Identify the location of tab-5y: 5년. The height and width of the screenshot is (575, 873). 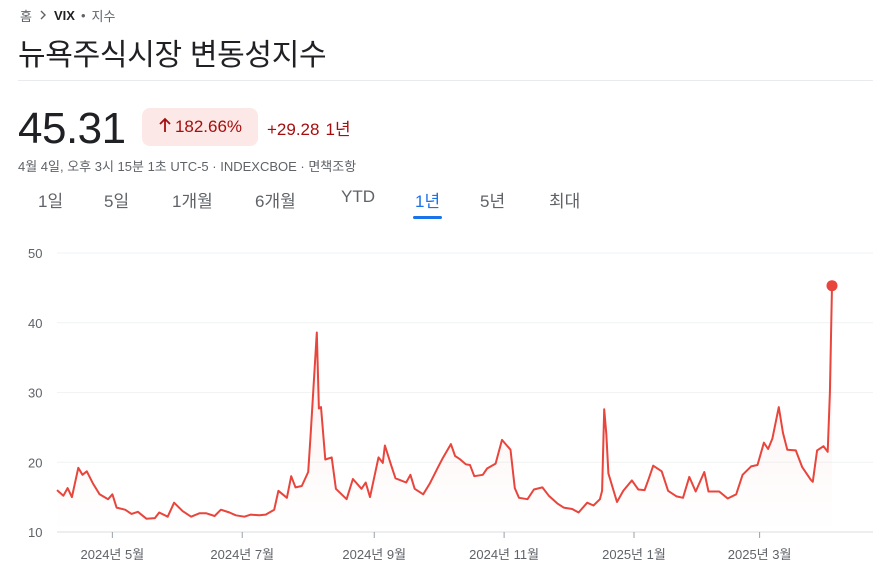
(493, 201).